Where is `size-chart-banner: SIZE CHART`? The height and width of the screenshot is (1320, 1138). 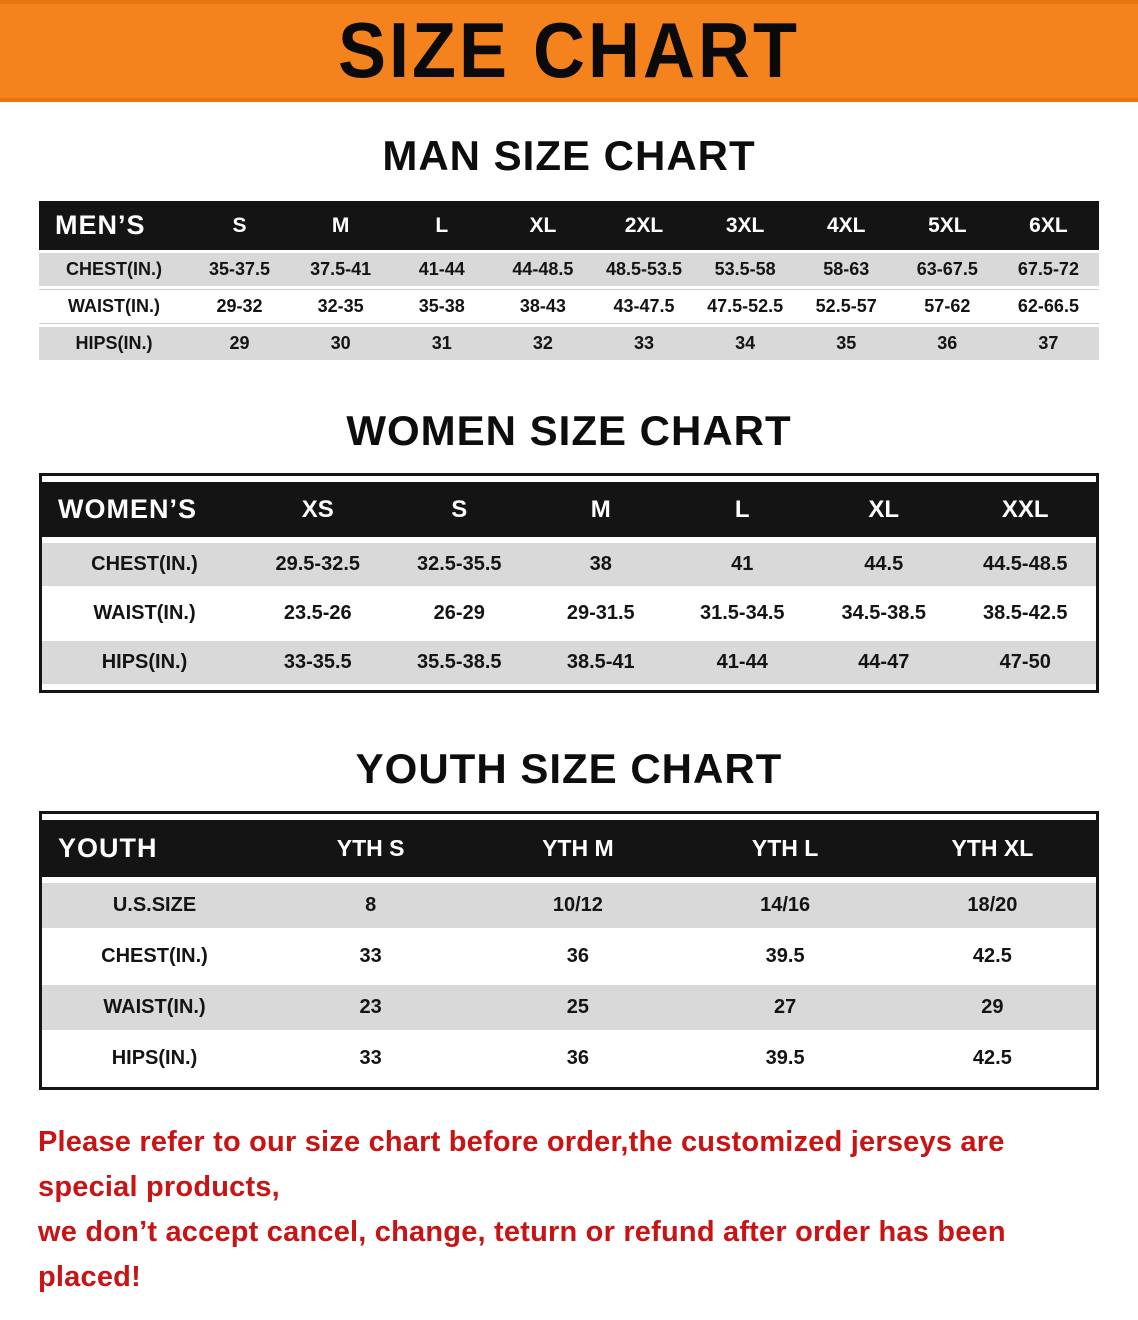 size-chart-banner: SIZE CHART is located at coordinates (569, 51).